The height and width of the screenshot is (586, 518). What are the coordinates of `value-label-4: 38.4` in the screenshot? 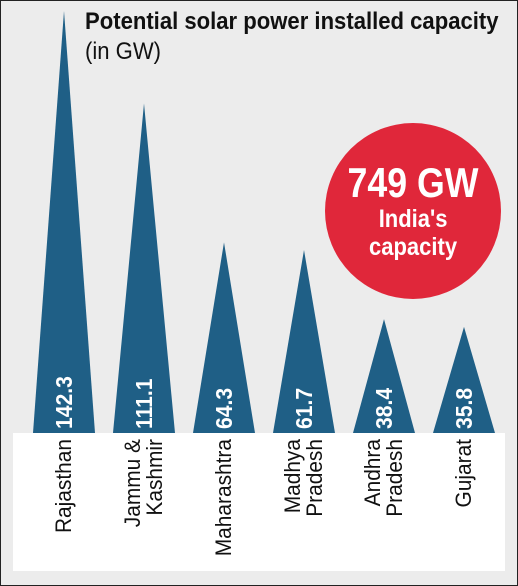 It's located at (384, 408).